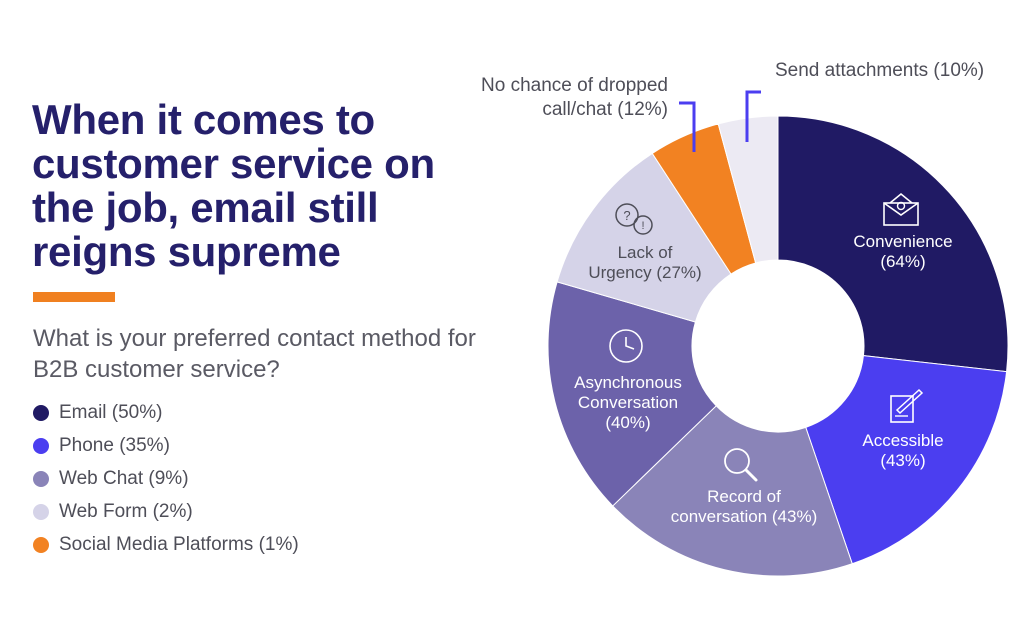  I want to click on question-bubbles-icon: ?!, so click(634, 219).